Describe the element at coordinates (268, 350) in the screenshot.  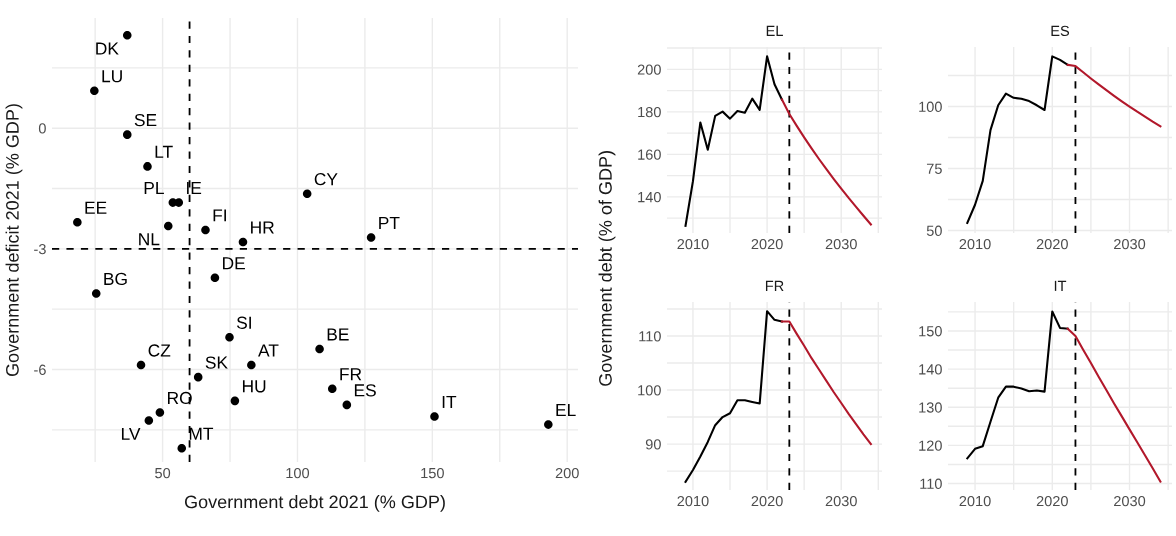
I see `annotation: AT` at that location.